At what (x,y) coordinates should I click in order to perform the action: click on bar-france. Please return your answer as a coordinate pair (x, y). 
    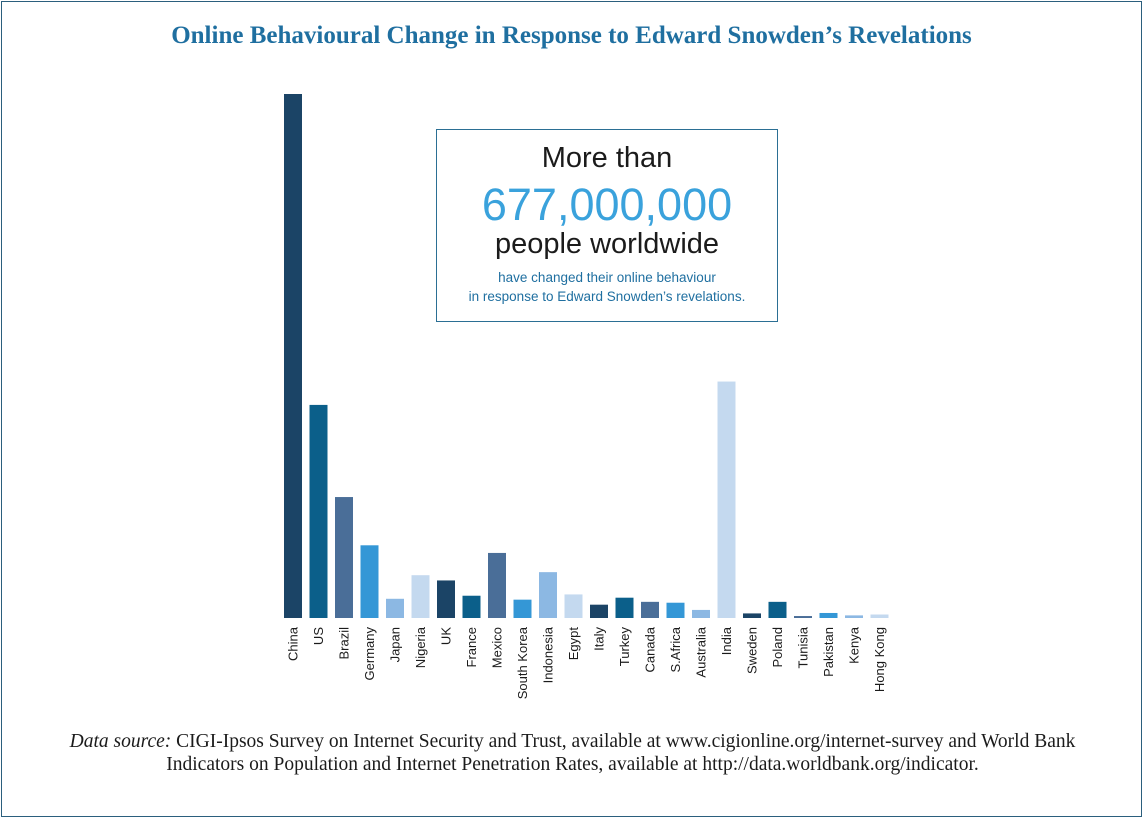
    Looking at the image, I should click on (471, 606).